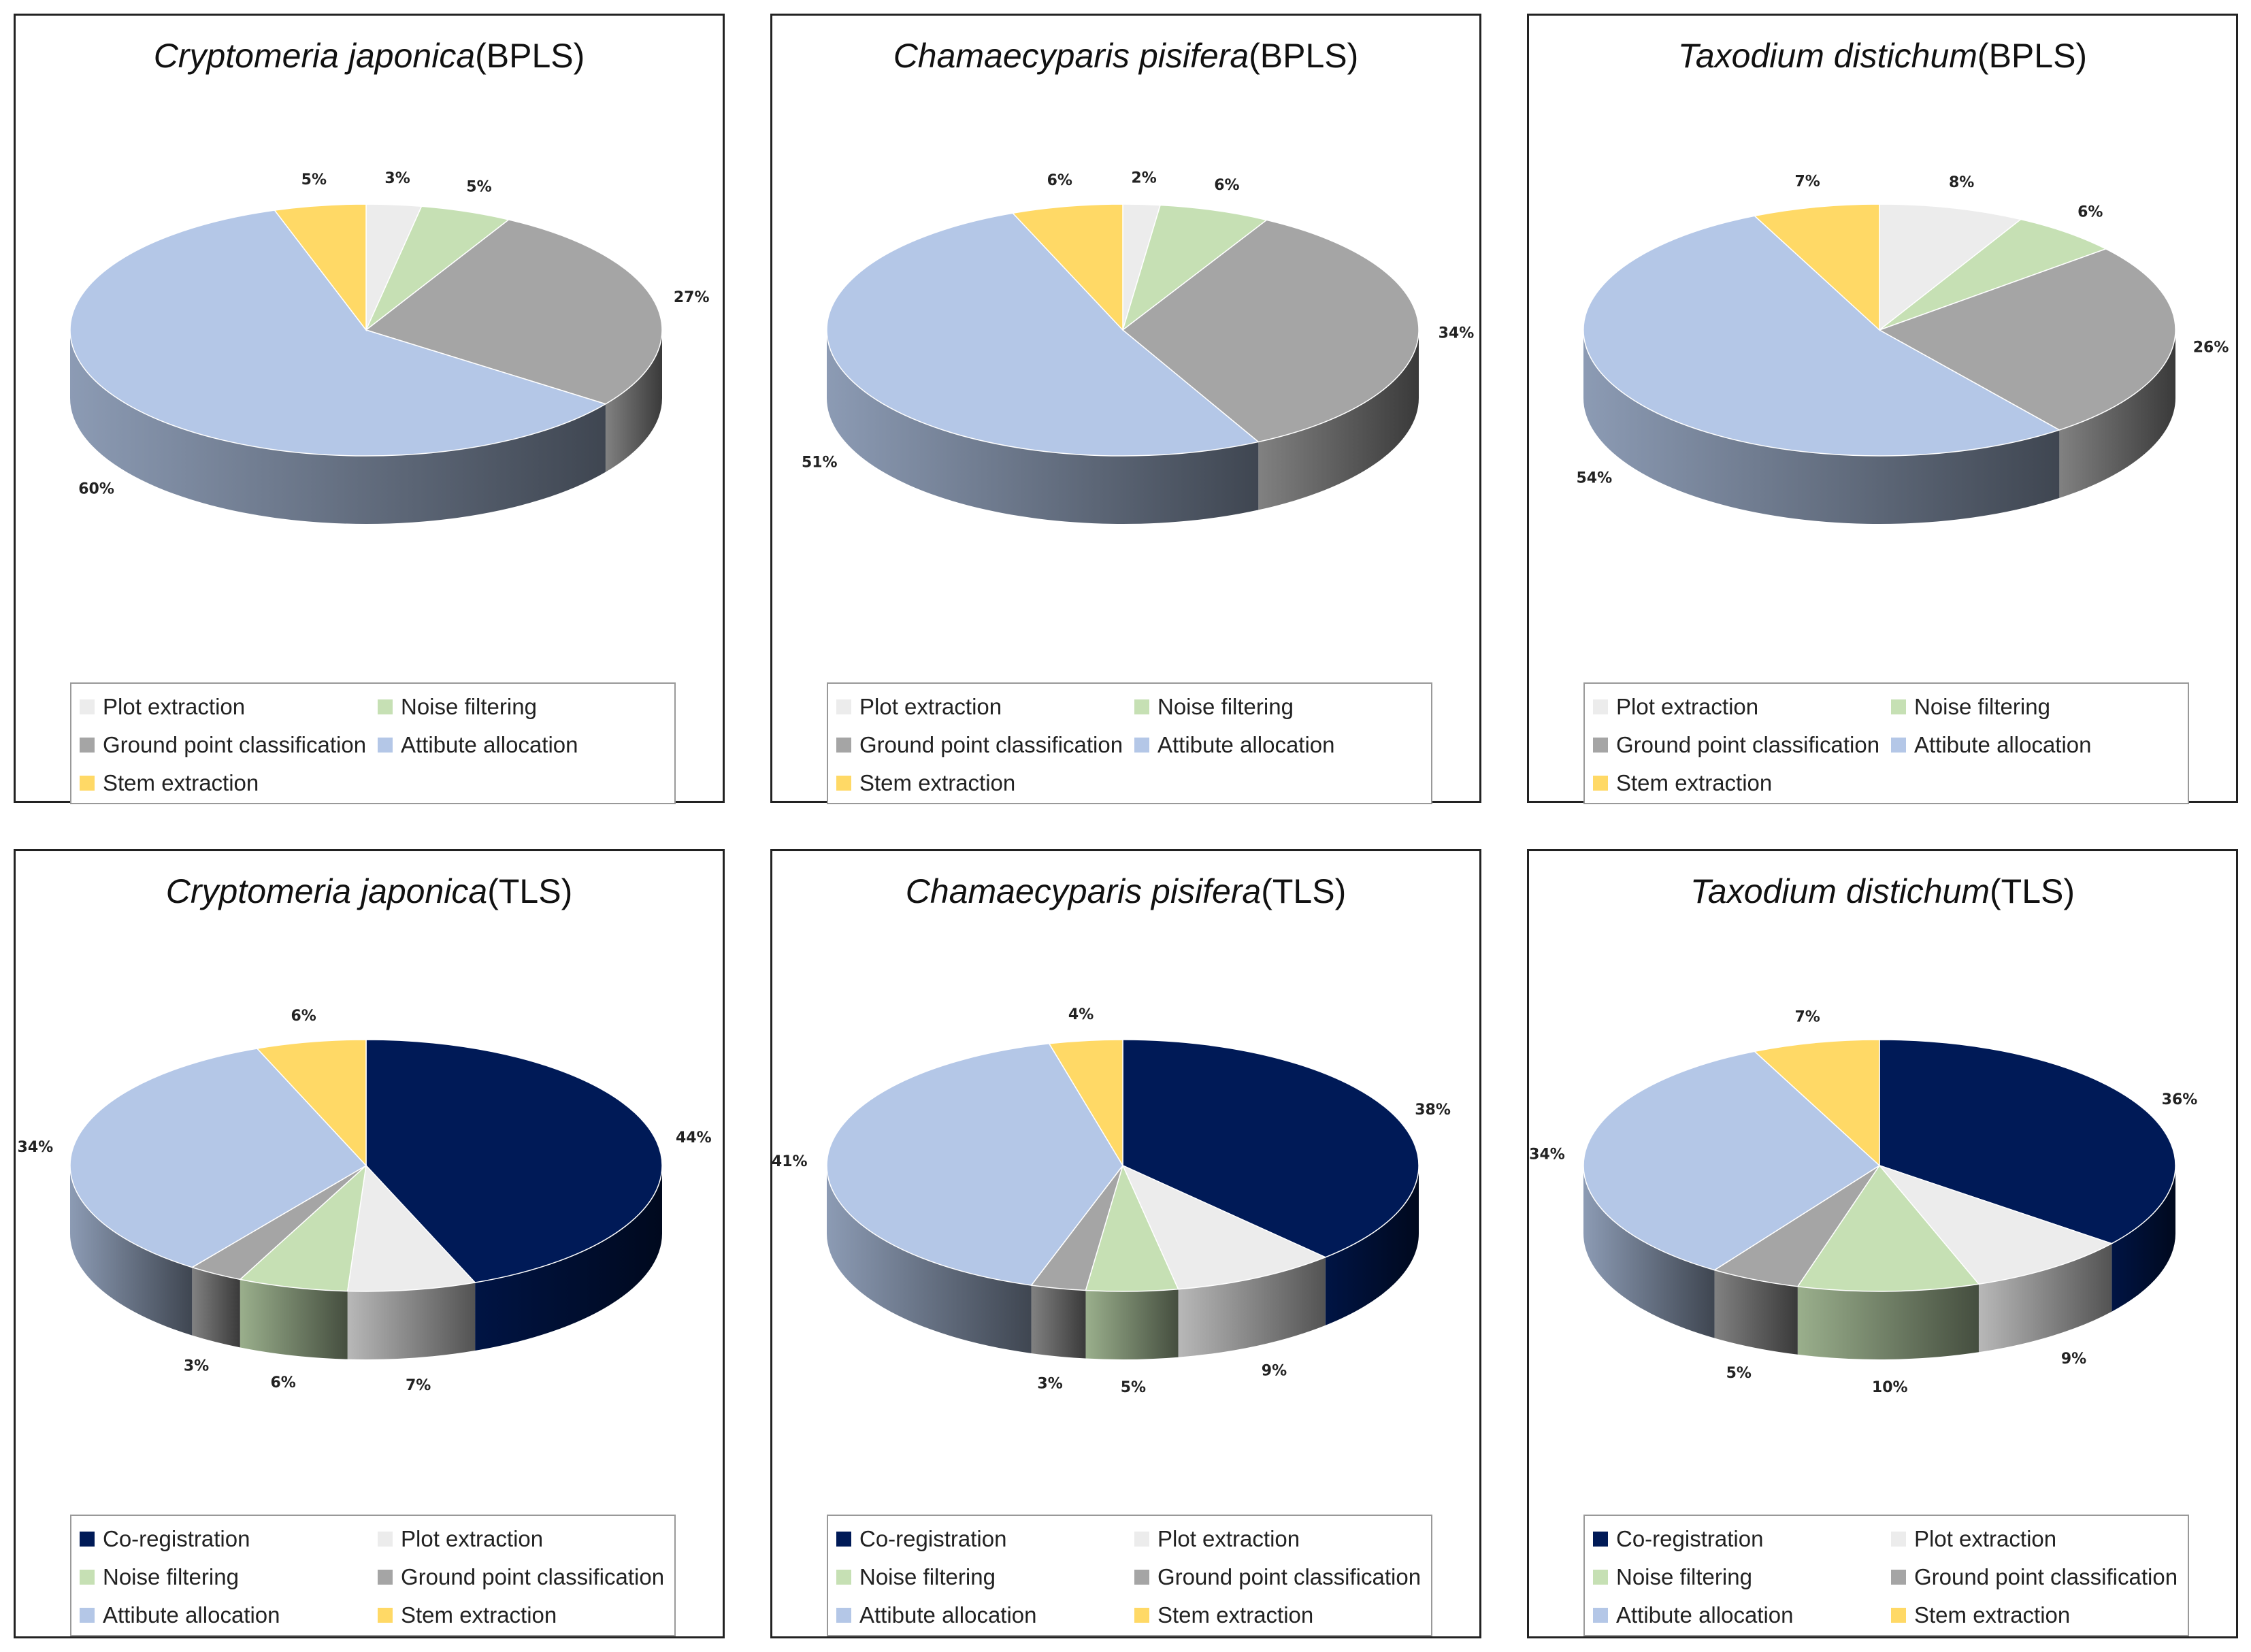 The height and width of the screenshot is (1652, 2251). What do you see at coordinates (1756, 1312) in the screenshot?
I see `pie-side-ground-point-classification` at bounding box center [1756, 1312].